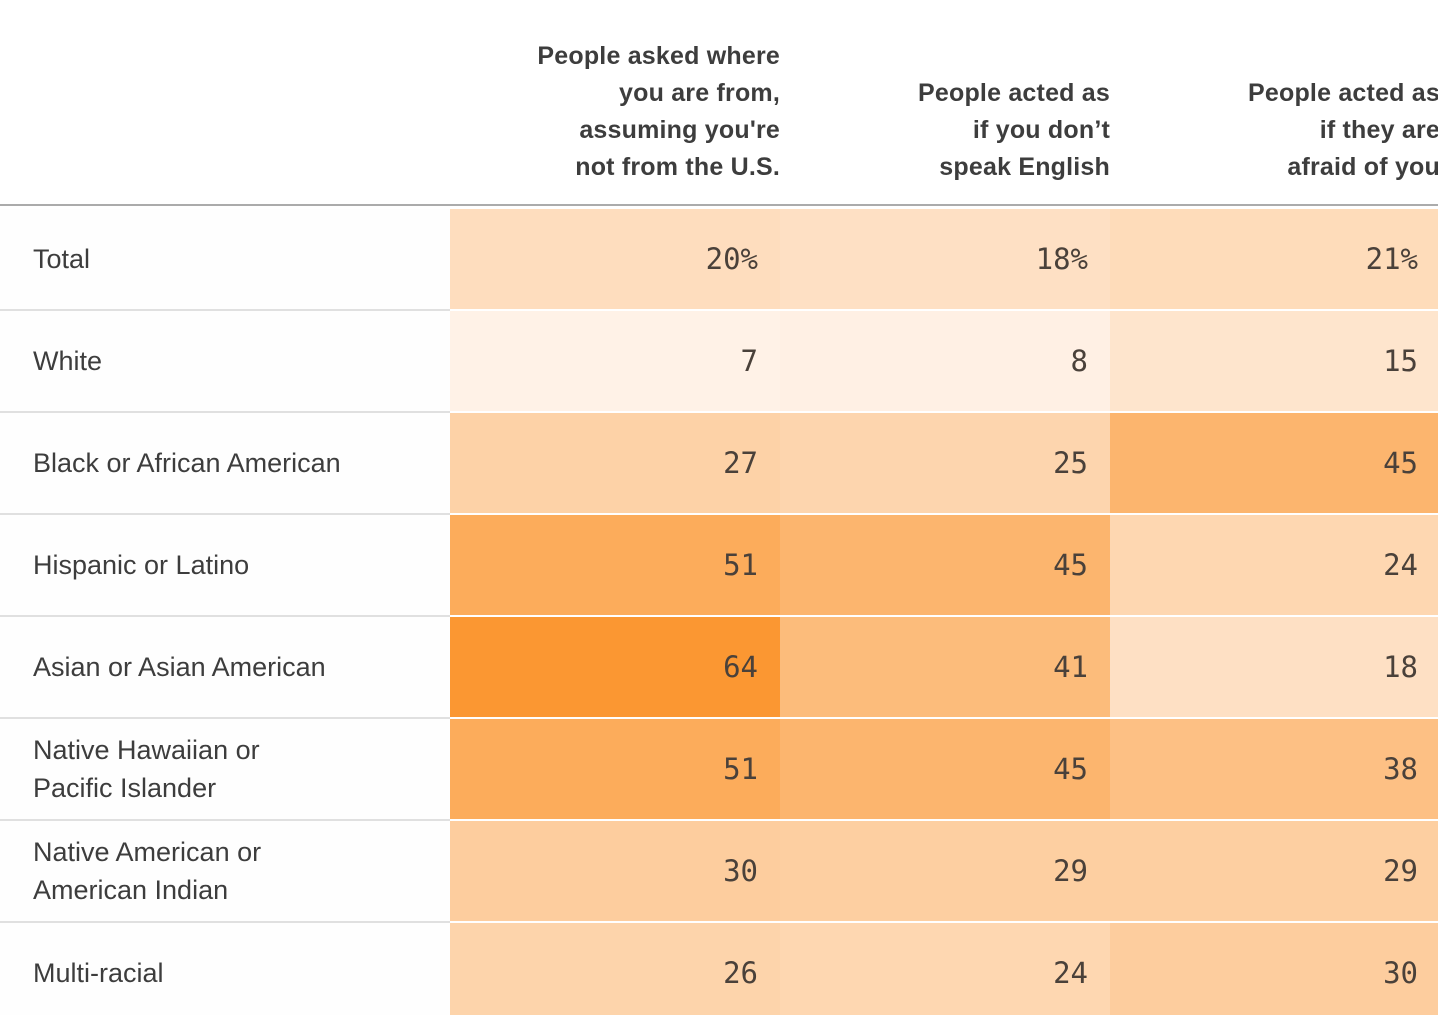 Image resolution: width=1438 pixels, height=1015 pixels. I want to click on row-label-line: White, so click(68, 361).